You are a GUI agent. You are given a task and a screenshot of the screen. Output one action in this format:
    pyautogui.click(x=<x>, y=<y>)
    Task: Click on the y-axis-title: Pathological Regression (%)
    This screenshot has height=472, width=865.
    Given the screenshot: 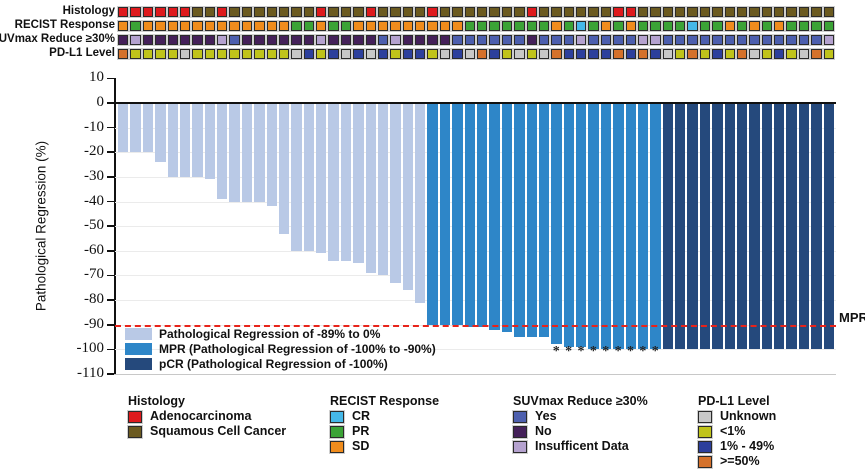 What is the action you would take?
    pyautogui.click(x=41, y=226)
    